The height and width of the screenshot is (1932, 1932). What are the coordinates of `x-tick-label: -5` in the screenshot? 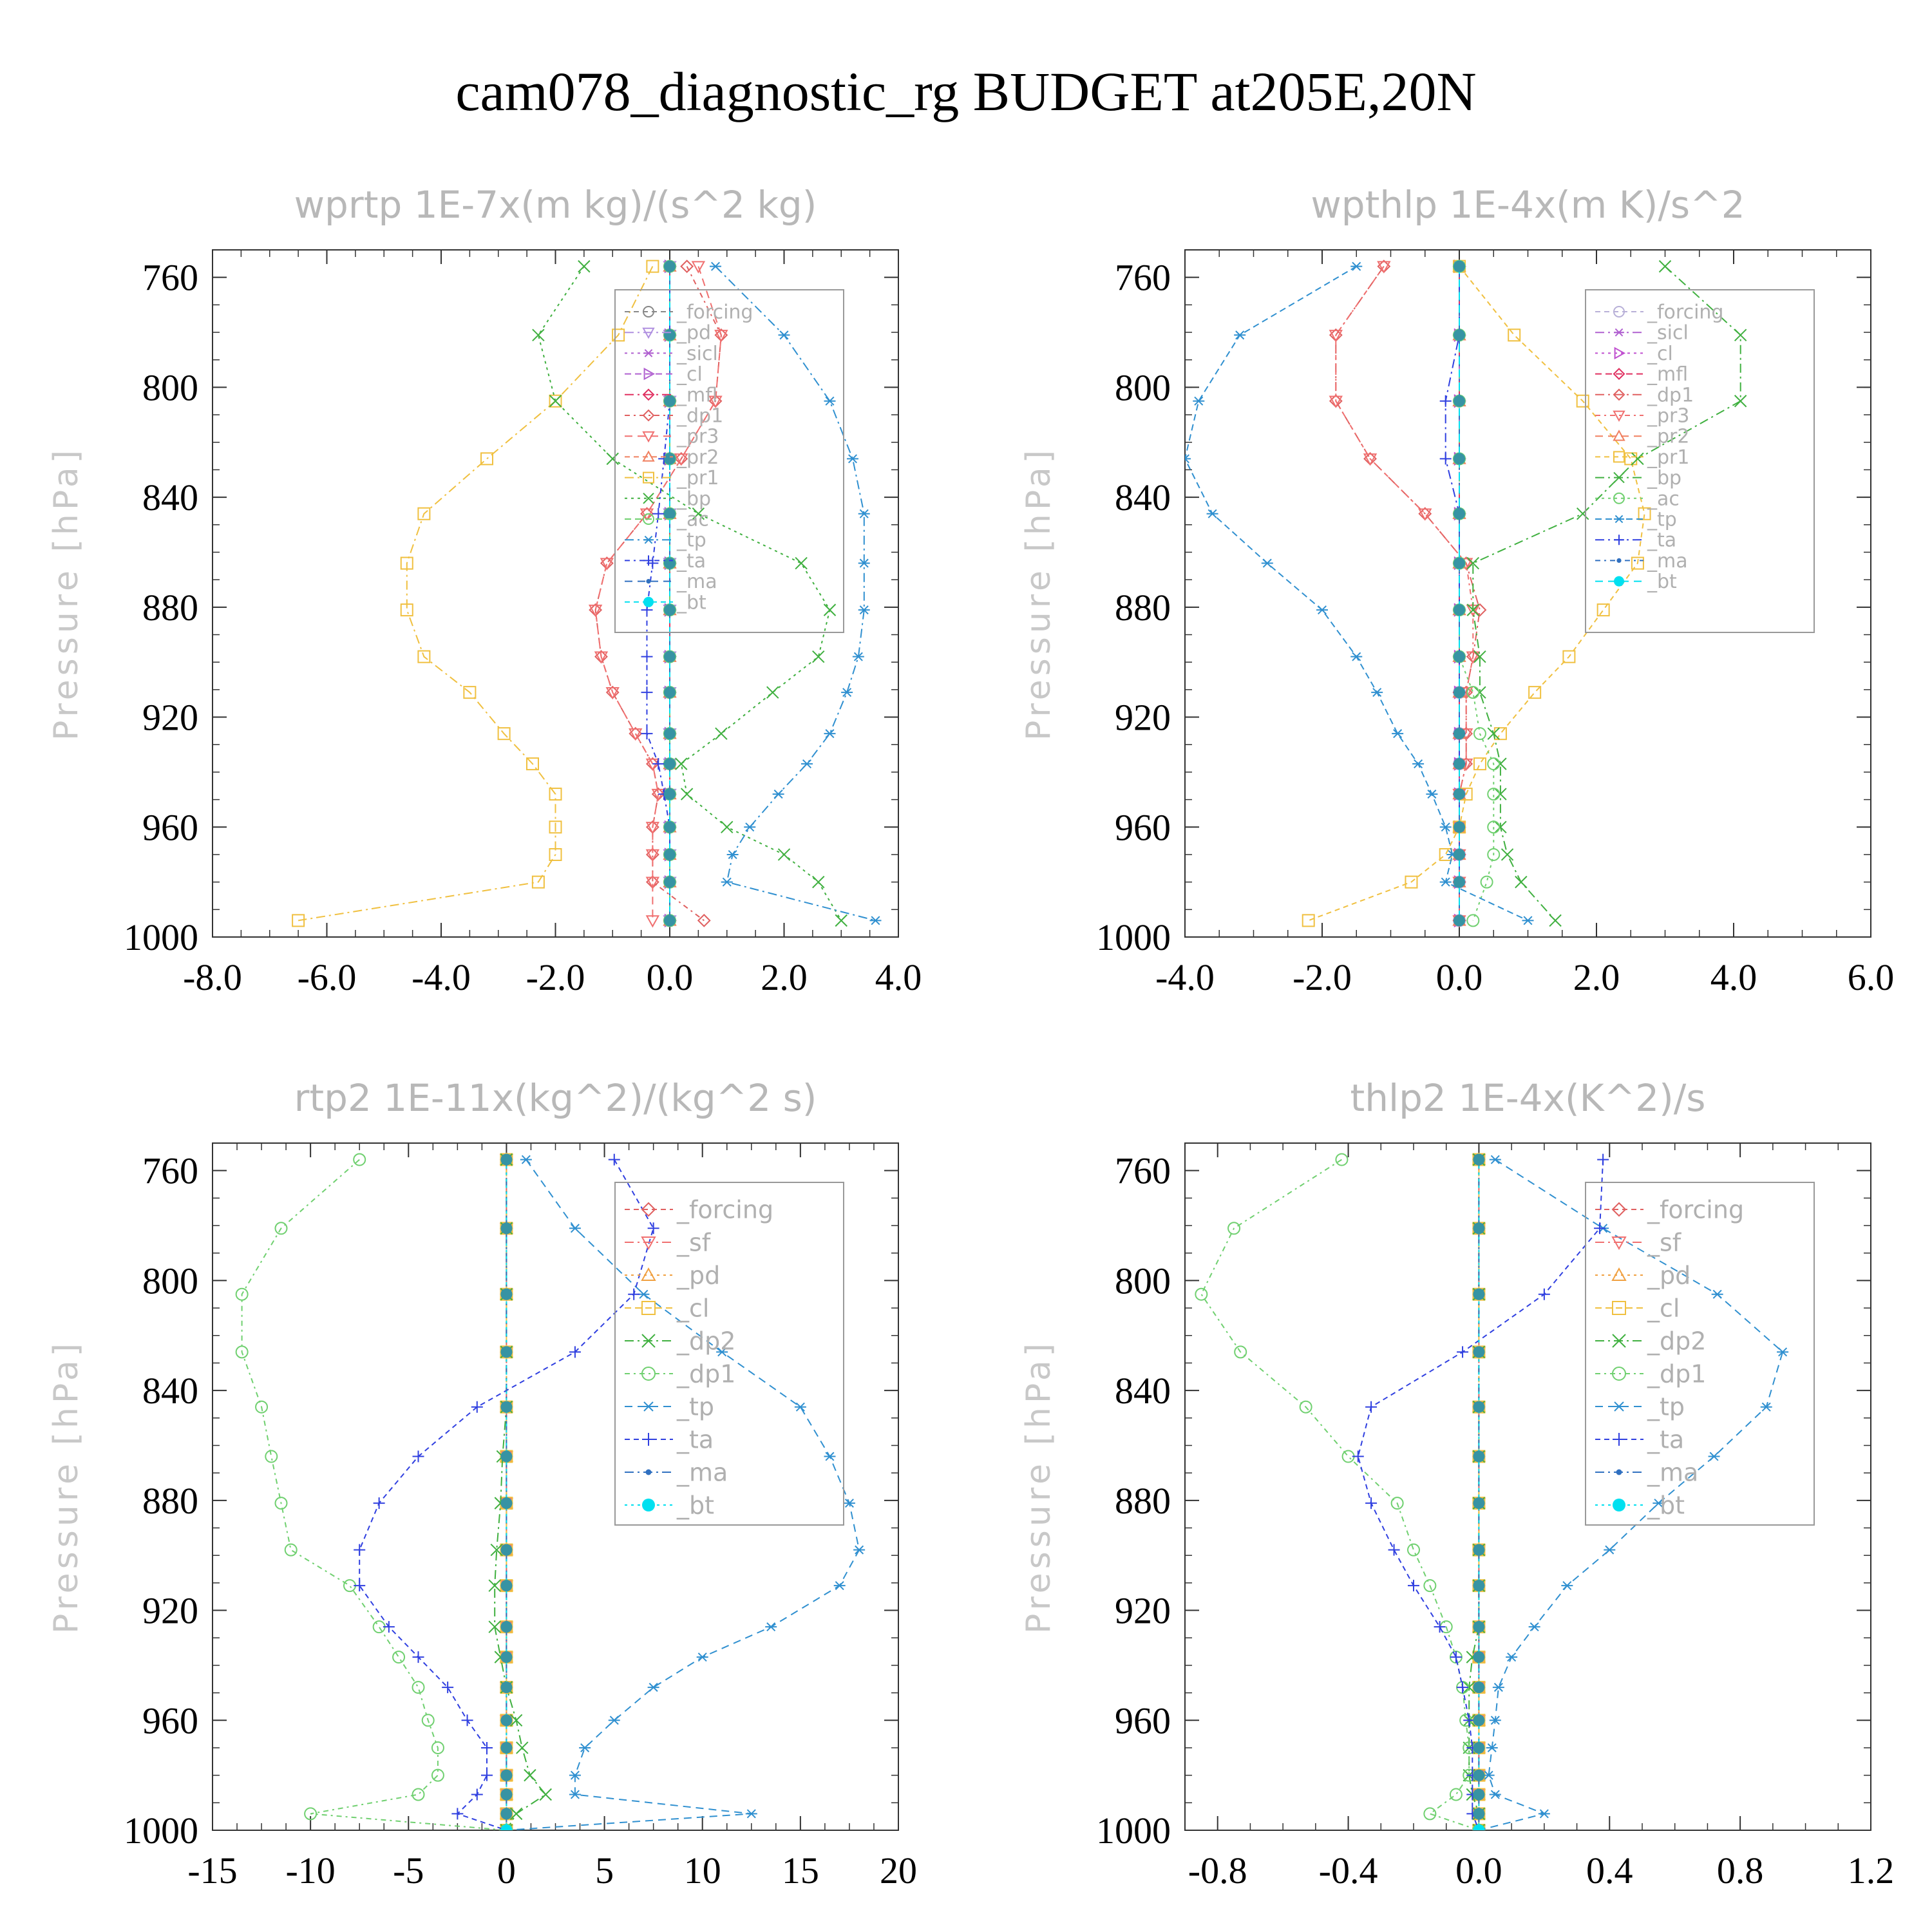 It's located at (409, 1870).